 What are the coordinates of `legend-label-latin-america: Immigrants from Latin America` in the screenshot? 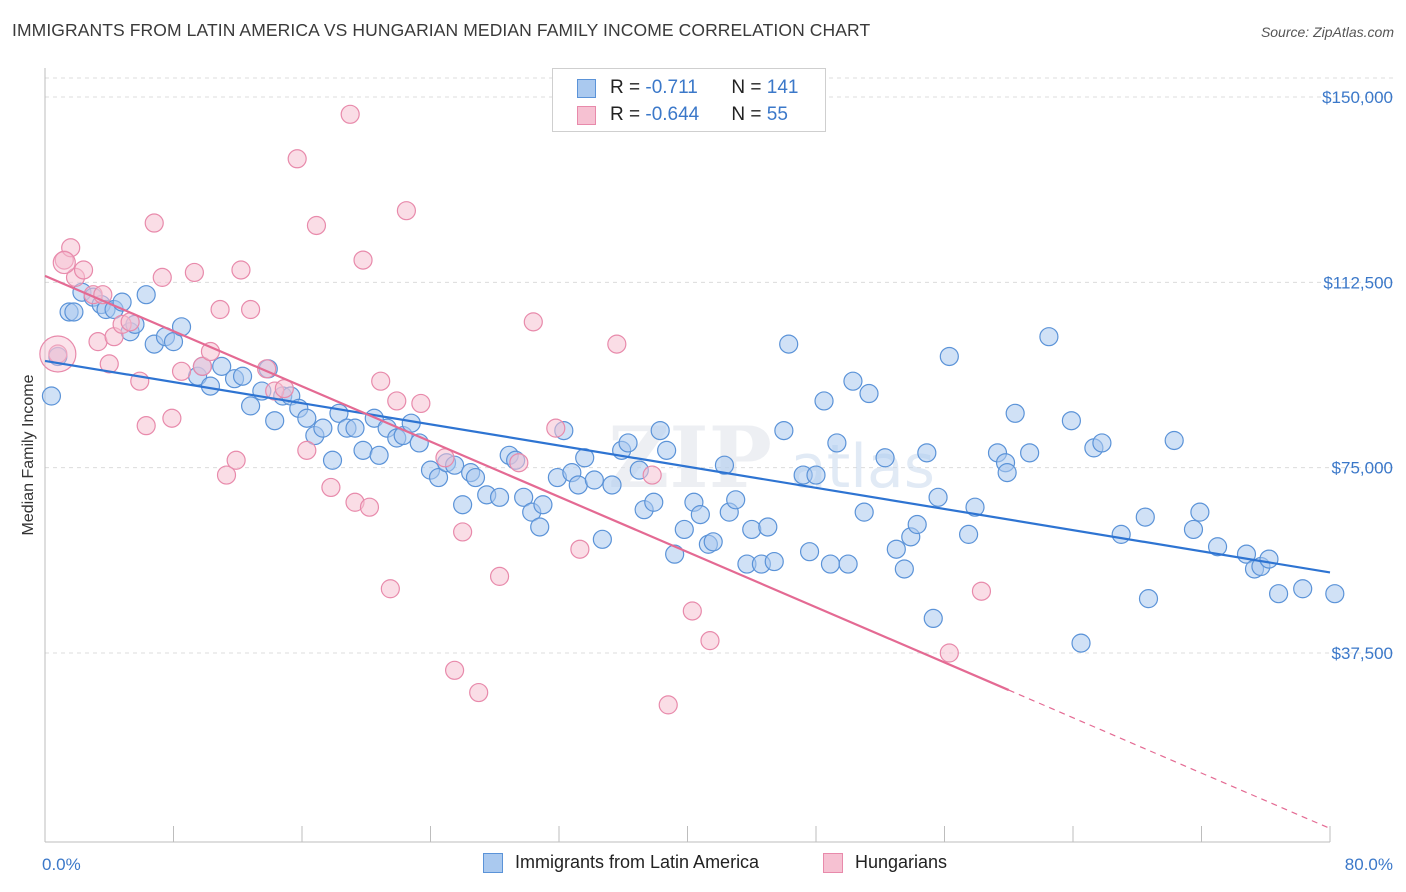 It's located at (637, 862).